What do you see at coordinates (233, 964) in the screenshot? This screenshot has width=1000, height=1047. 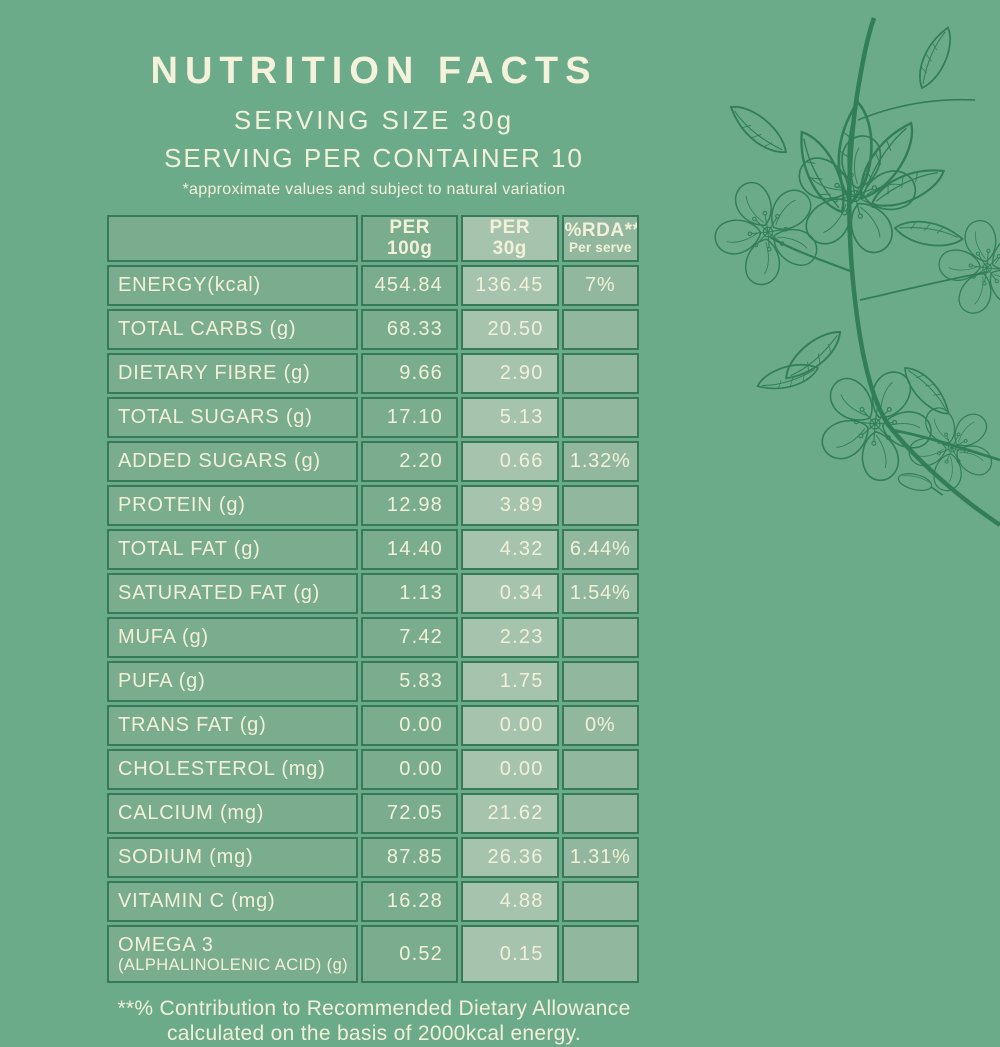 I see `nutrient-label-line2: (ALPHALINOLENIC ACID) (g)` at bounding box center [233, 964].